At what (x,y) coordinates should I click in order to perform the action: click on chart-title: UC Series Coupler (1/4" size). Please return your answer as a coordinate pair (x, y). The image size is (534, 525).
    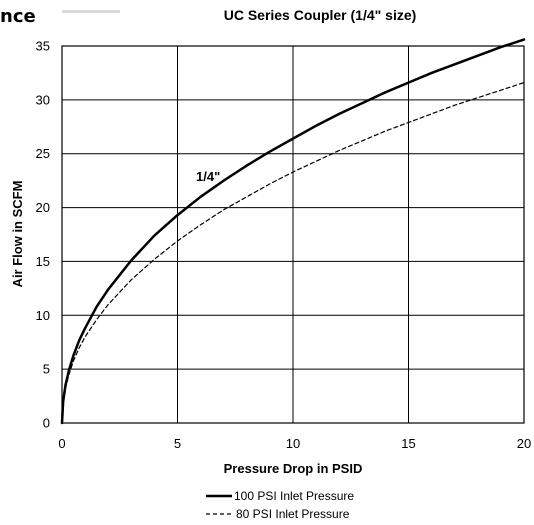
    Looking at the image, I should click on (320, 15).